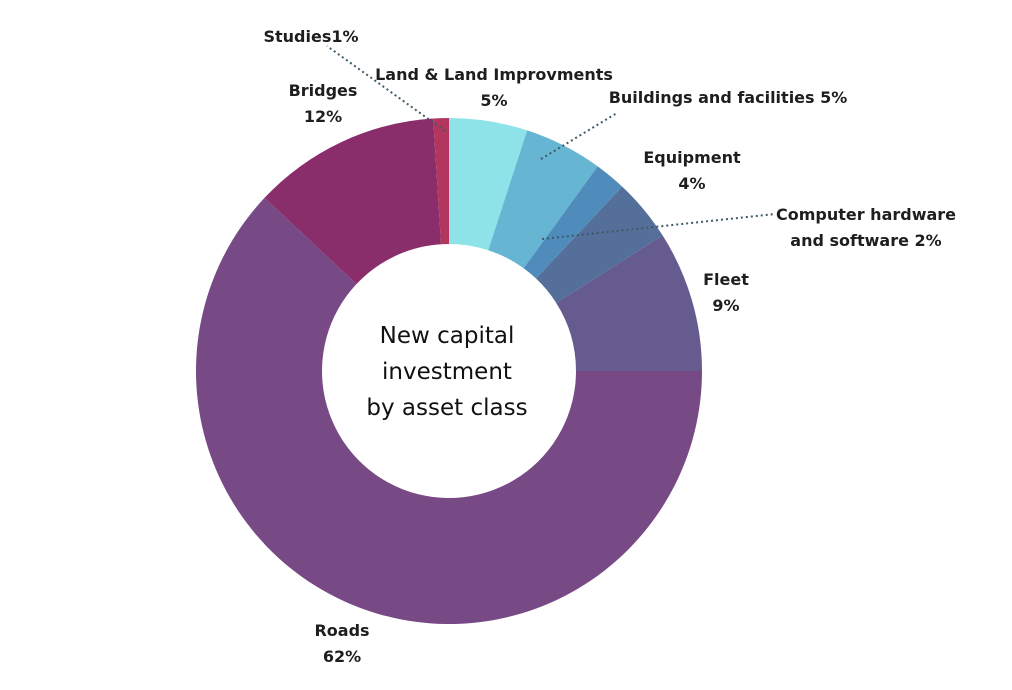  Describe the element at coordinates (446, 372) in the screenshot. I see `chart-center-title: New capital investment by asset class` at that location.